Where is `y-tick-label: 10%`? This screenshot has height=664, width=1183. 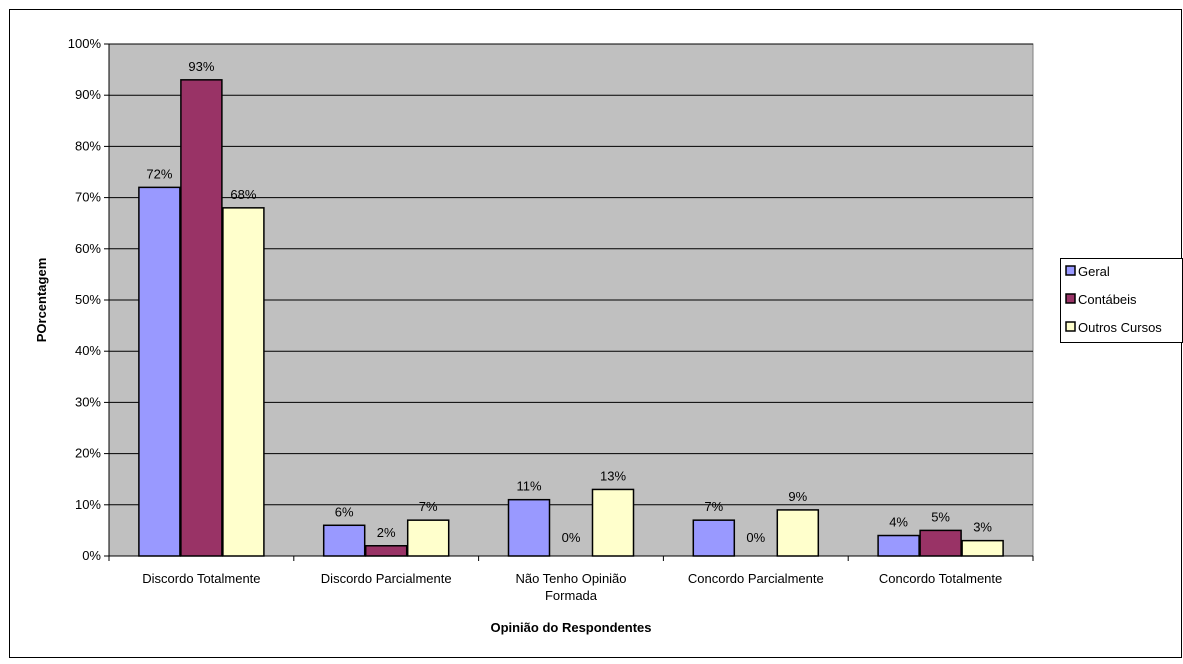 y-tick-label: 10% is located at coordinates (88, 504).